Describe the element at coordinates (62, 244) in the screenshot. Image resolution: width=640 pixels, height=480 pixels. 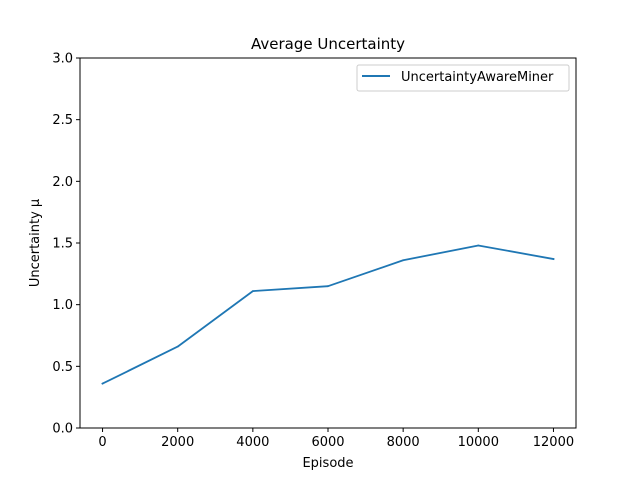
I see `y-tick-label: 1.5` at that location.